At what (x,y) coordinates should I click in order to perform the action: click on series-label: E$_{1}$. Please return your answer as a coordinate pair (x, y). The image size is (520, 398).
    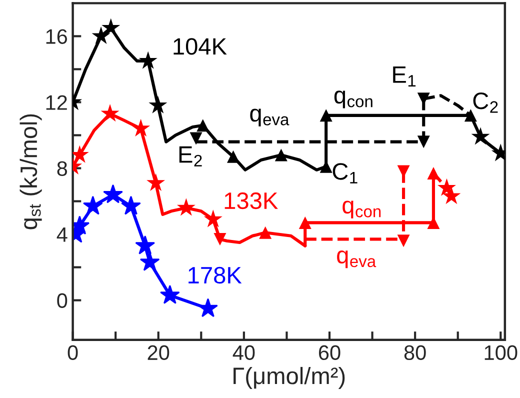
    Looking at the image, I should click on (404, 76).